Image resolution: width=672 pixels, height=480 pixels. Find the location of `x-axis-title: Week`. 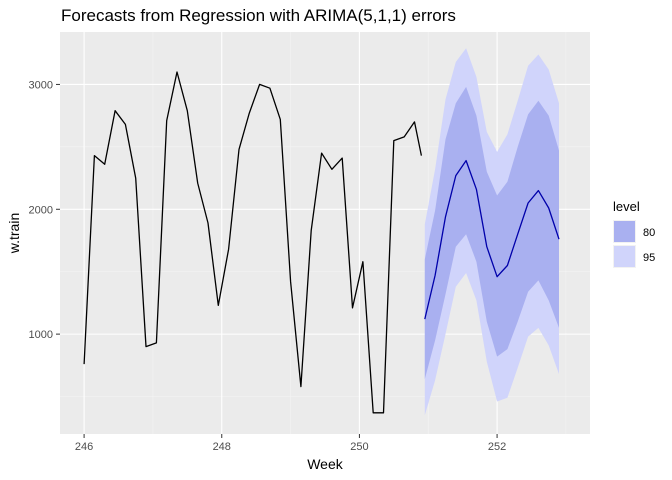

x-axis-title: Week is located at coordinates (325, 464).